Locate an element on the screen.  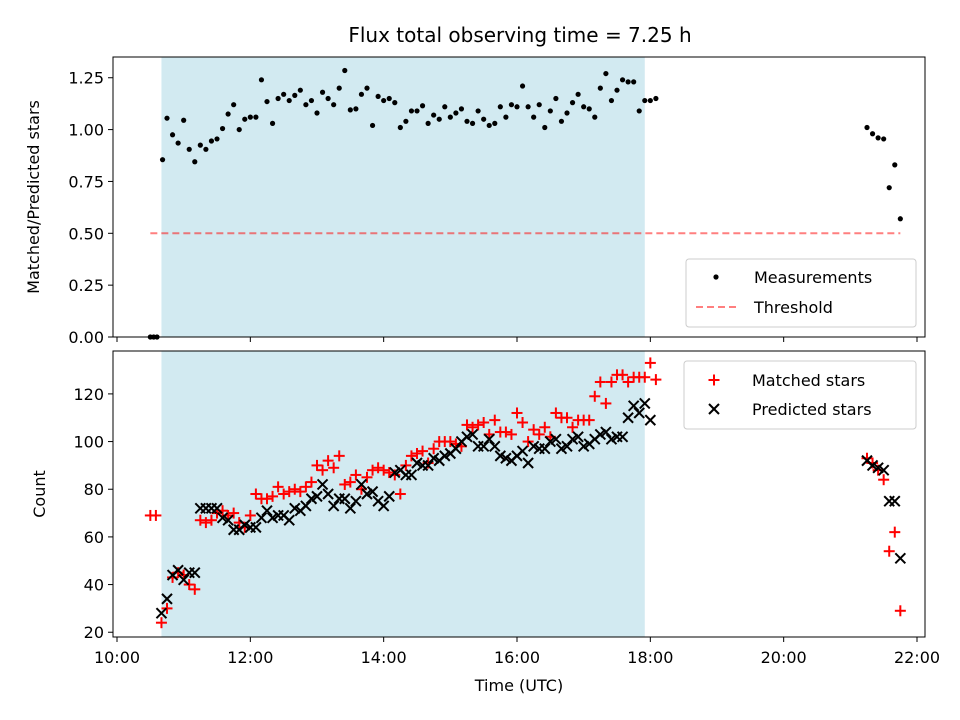
y-tick-label: 80 is located at coordinates (94, 489).